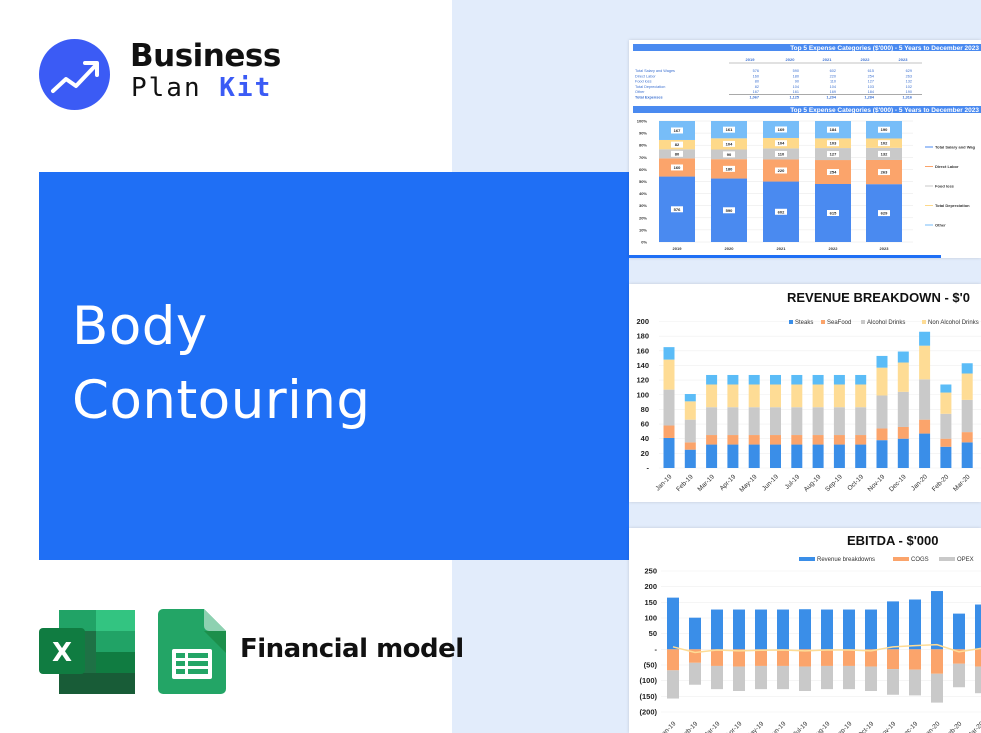  I want to click on table-cell: 1,125, so click(794, 98).